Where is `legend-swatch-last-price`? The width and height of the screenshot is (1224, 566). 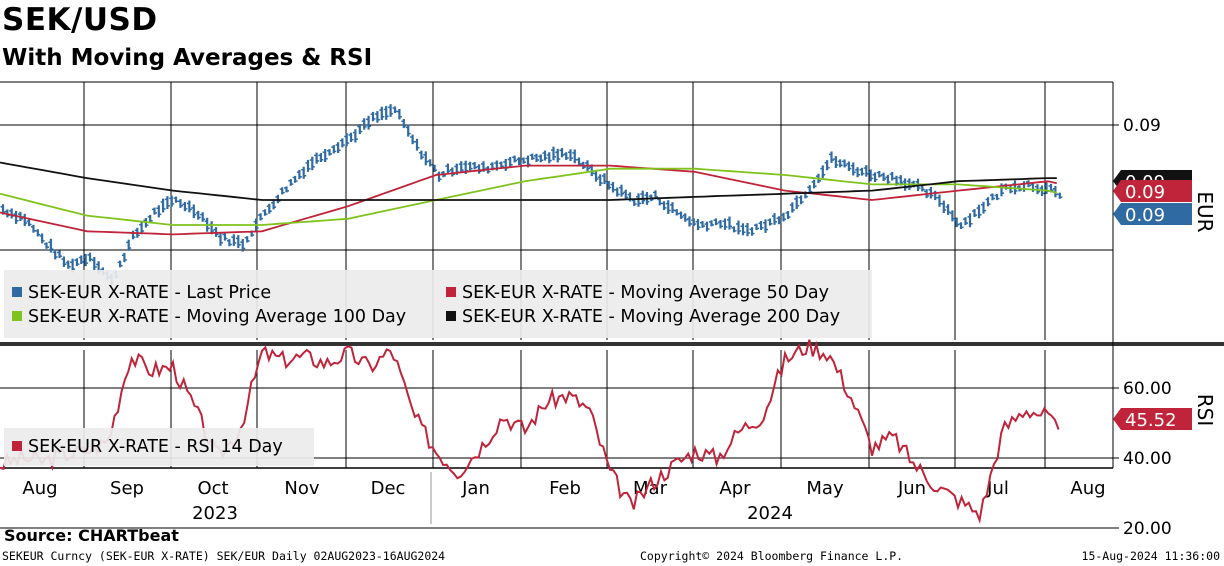
legend-swatch-last-price is located at coordinates (17, 292).